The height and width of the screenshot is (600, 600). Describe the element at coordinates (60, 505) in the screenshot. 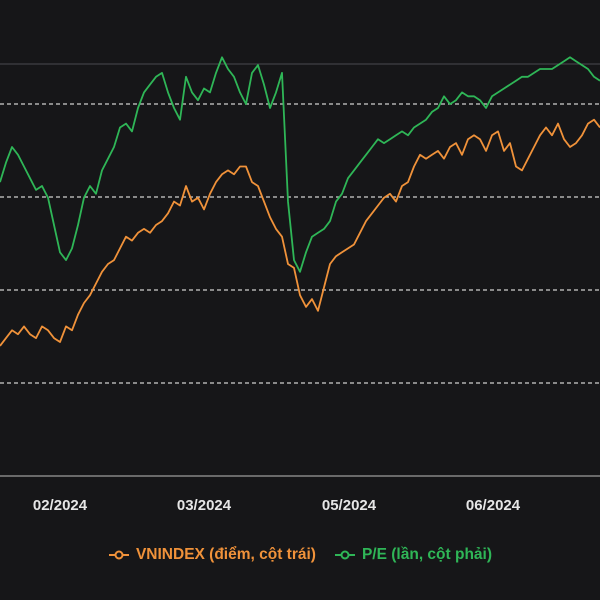

I see `x-tick-label: 02/2024` at that location.